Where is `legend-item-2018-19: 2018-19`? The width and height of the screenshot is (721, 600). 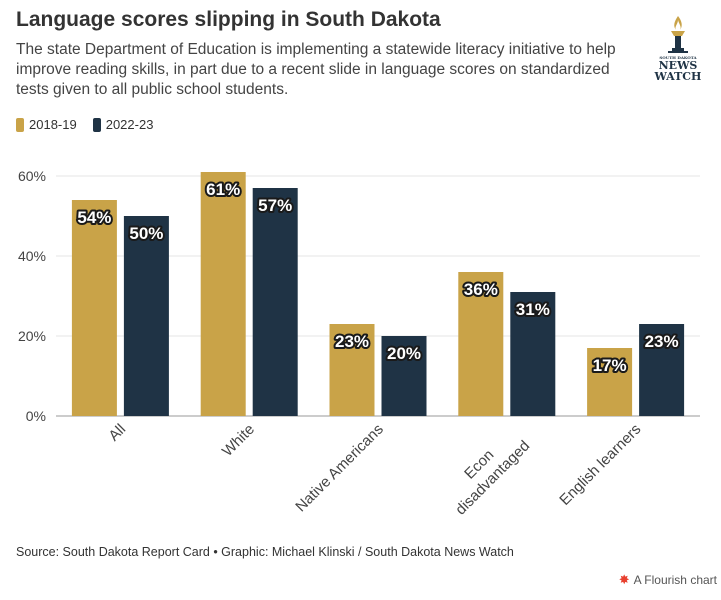
legend-item-2018-19: 2018-19 is located at coordinates (46, 124).